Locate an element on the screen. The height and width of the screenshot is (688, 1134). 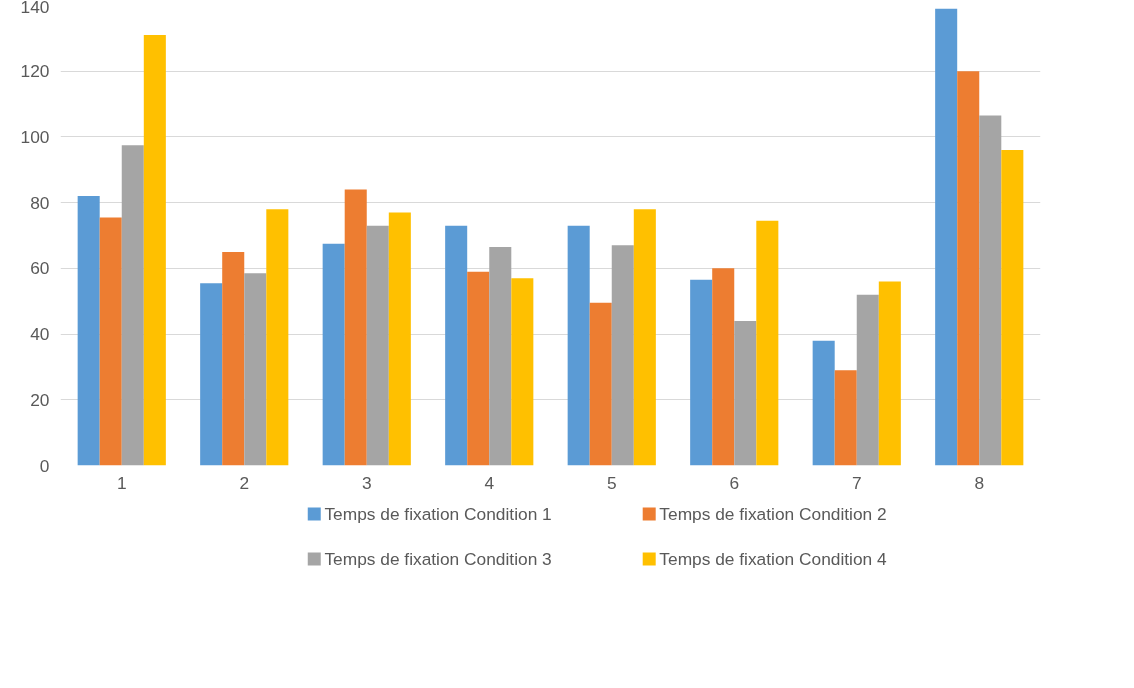
x-tick-label: 6 is located at coordinates (734, 482).